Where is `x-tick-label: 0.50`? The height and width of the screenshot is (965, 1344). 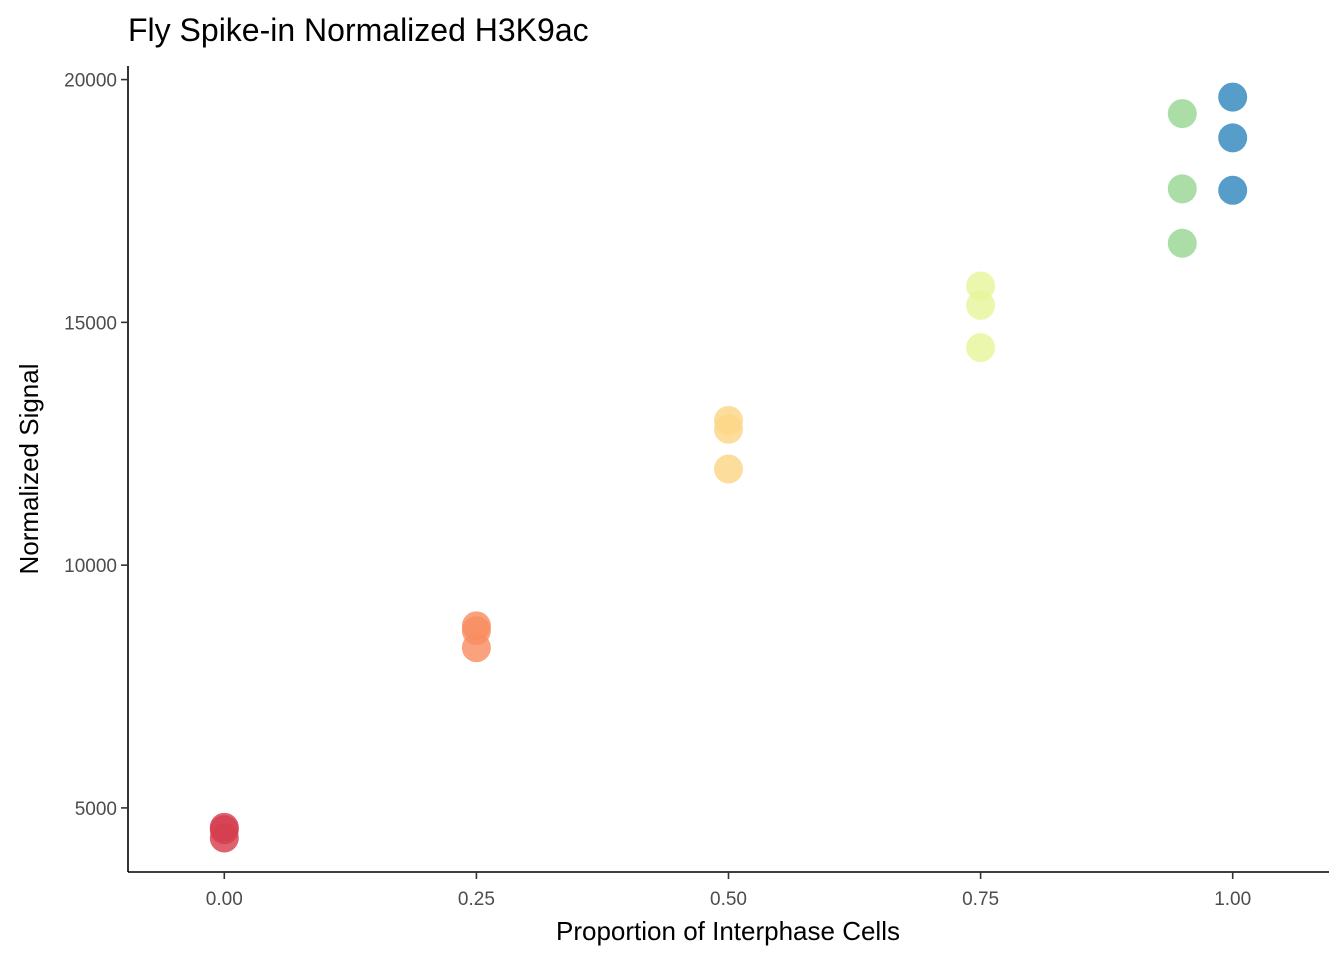
x-tick-label: 0.50 is located at coordinates (728, 899).